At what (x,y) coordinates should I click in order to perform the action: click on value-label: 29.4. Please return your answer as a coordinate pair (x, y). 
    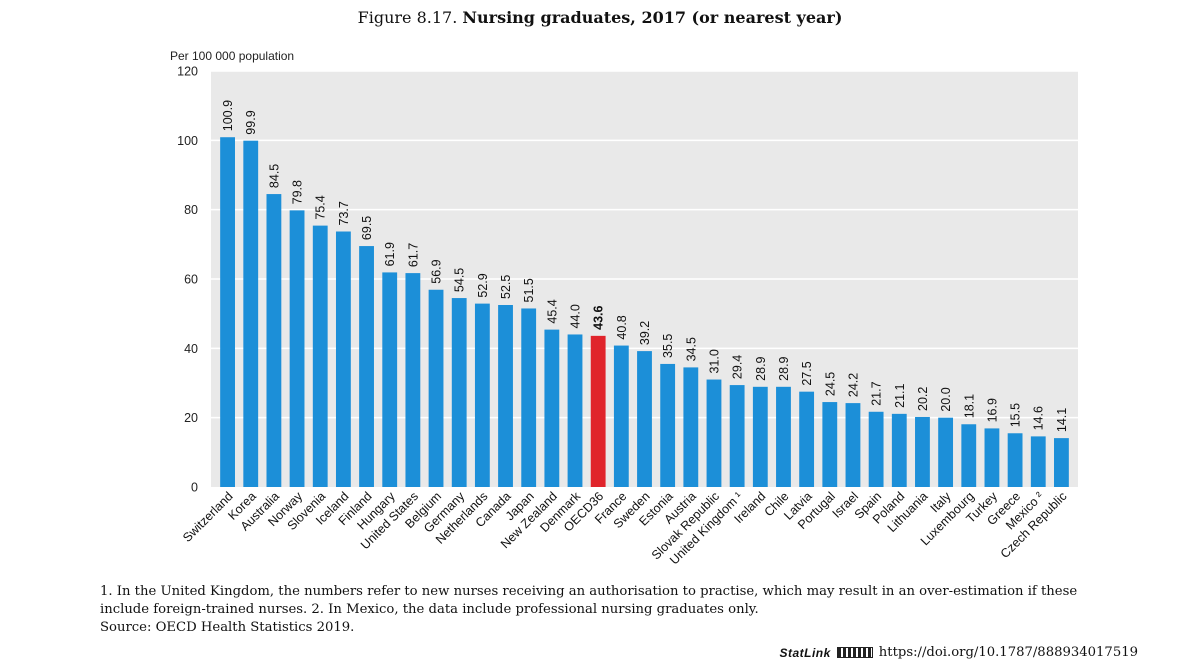
    Looking at the image, I should click on (738, 367).